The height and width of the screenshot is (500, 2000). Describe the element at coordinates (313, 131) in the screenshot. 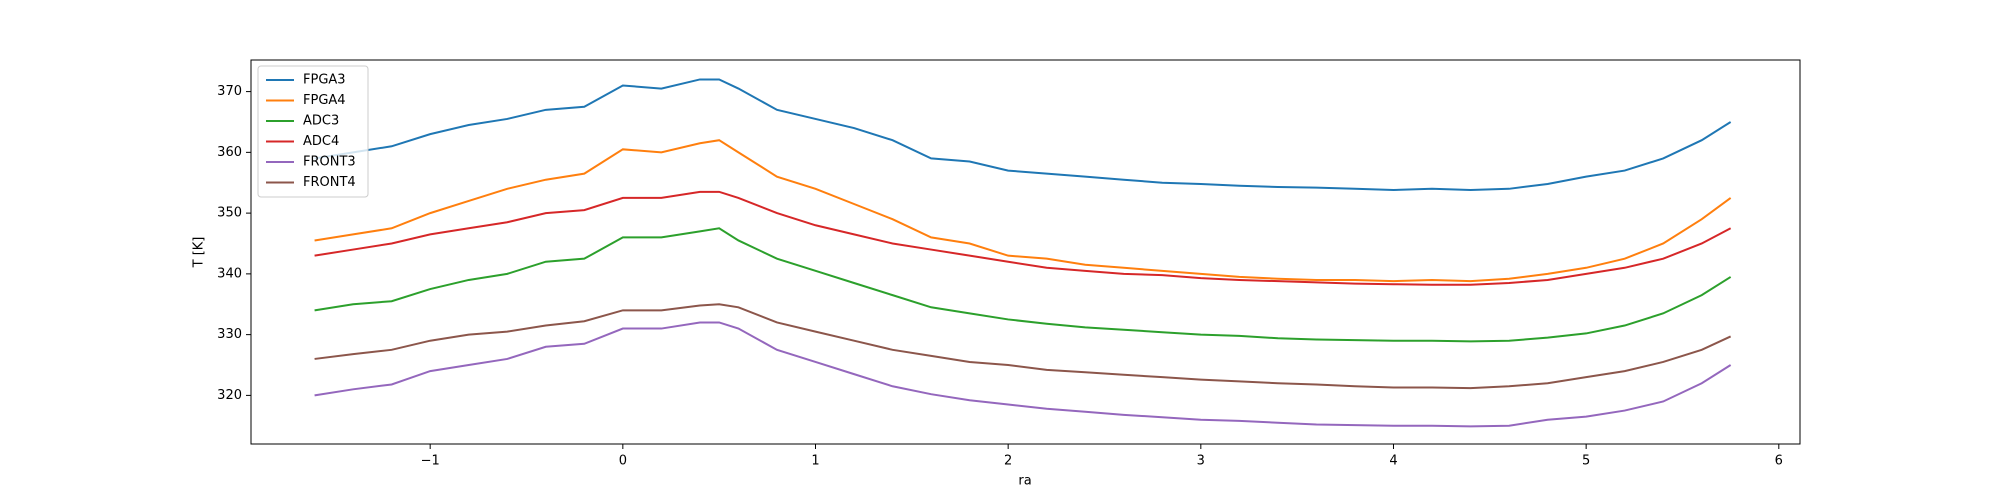

I see `legend-box` at that location.